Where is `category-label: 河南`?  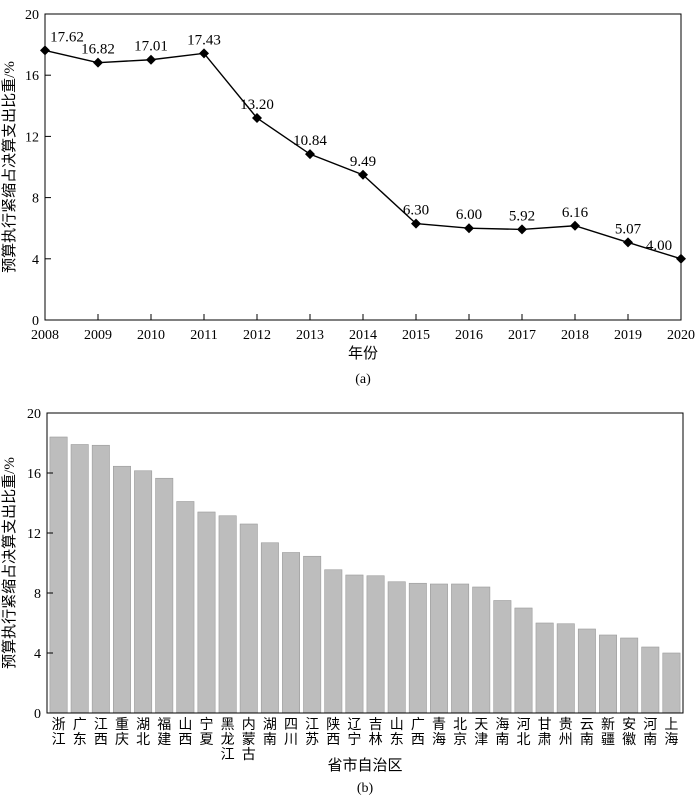
category-label: 河南 is located at coordinates (650, 732).